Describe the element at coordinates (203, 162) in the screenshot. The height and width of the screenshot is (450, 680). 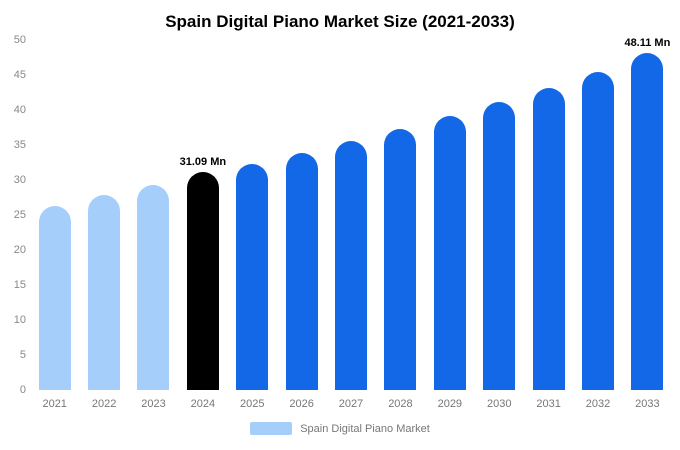
I see `data-label: 31.09 Mn` at that location.